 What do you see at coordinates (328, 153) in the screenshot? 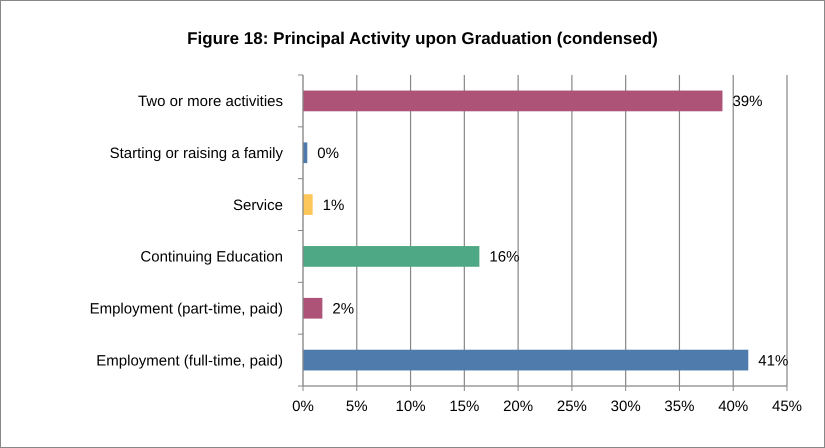
I see `data-label: 0%` at bounding box center [328, 153].